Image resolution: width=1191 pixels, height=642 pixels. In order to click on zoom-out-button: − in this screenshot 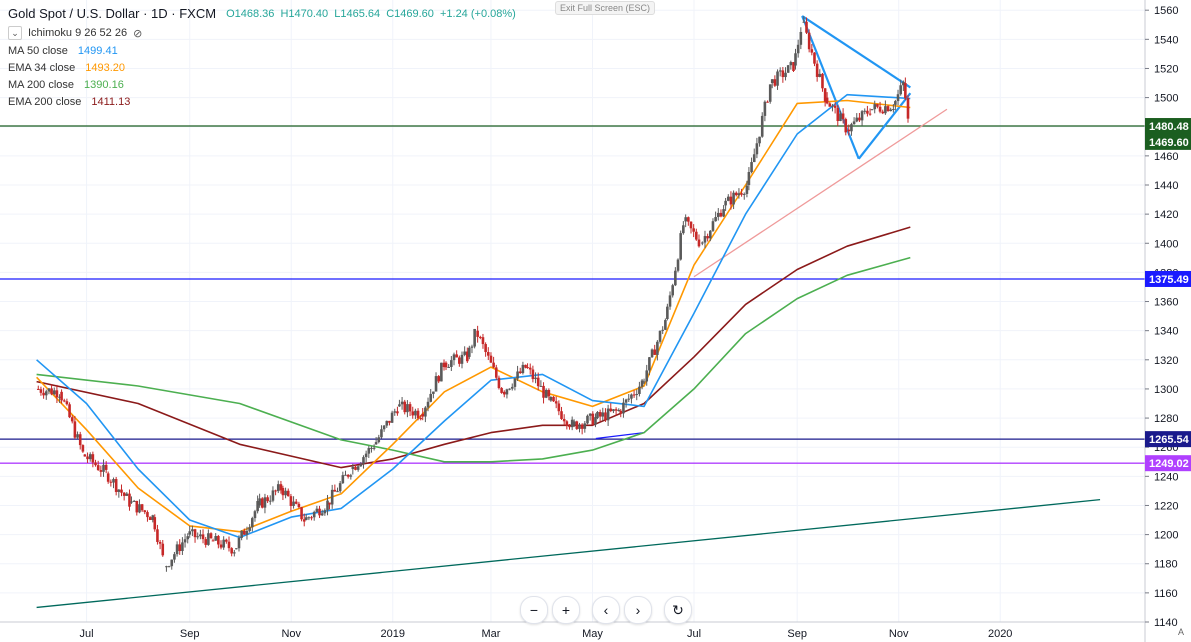, I will do `click(534, 610)`.